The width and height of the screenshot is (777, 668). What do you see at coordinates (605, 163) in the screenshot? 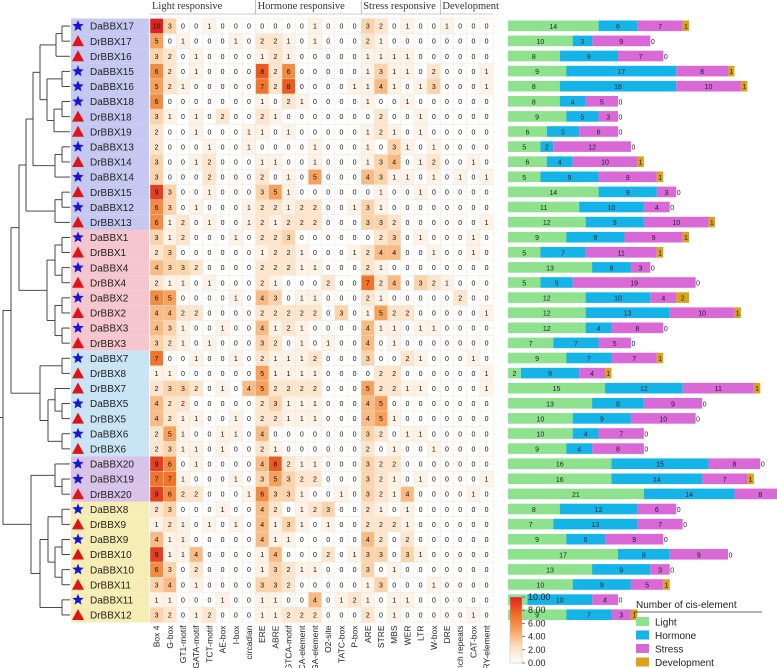
I see `bar-value: 10` at bounding box center [605, 163].